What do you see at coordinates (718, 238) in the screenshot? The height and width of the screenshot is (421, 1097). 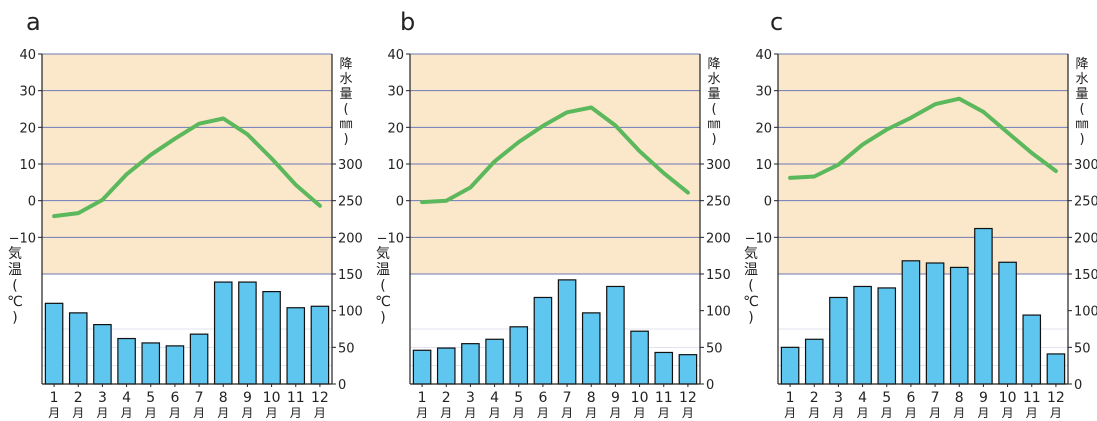 I see `right-tick-label: 200` at bounding box center [718, 238].